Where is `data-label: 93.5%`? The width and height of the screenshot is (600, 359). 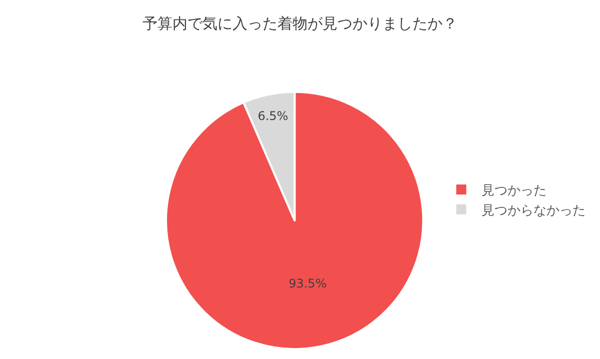 data-label: 93.5% is located at coordinates (307, 283).